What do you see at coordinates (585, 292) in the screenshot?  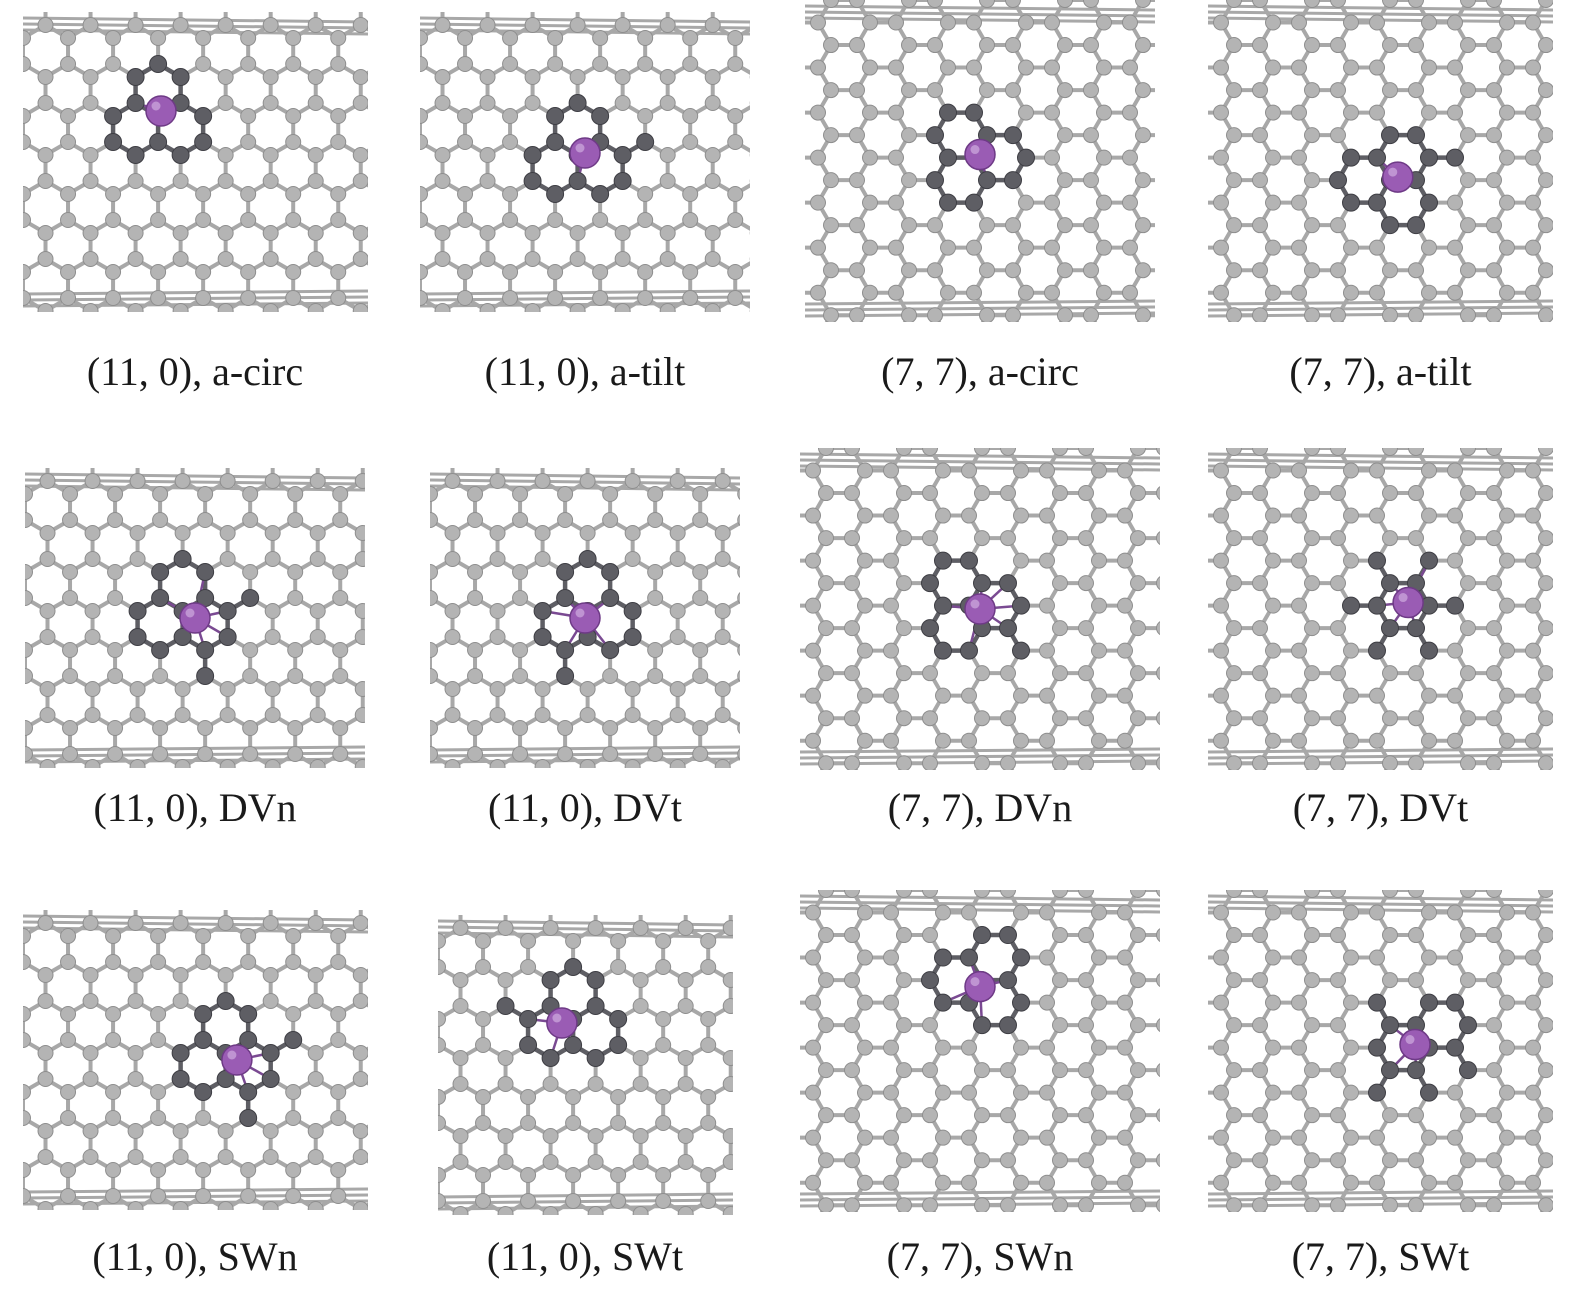 I see `rim-line-bottom` at bounding box center [585, 292].